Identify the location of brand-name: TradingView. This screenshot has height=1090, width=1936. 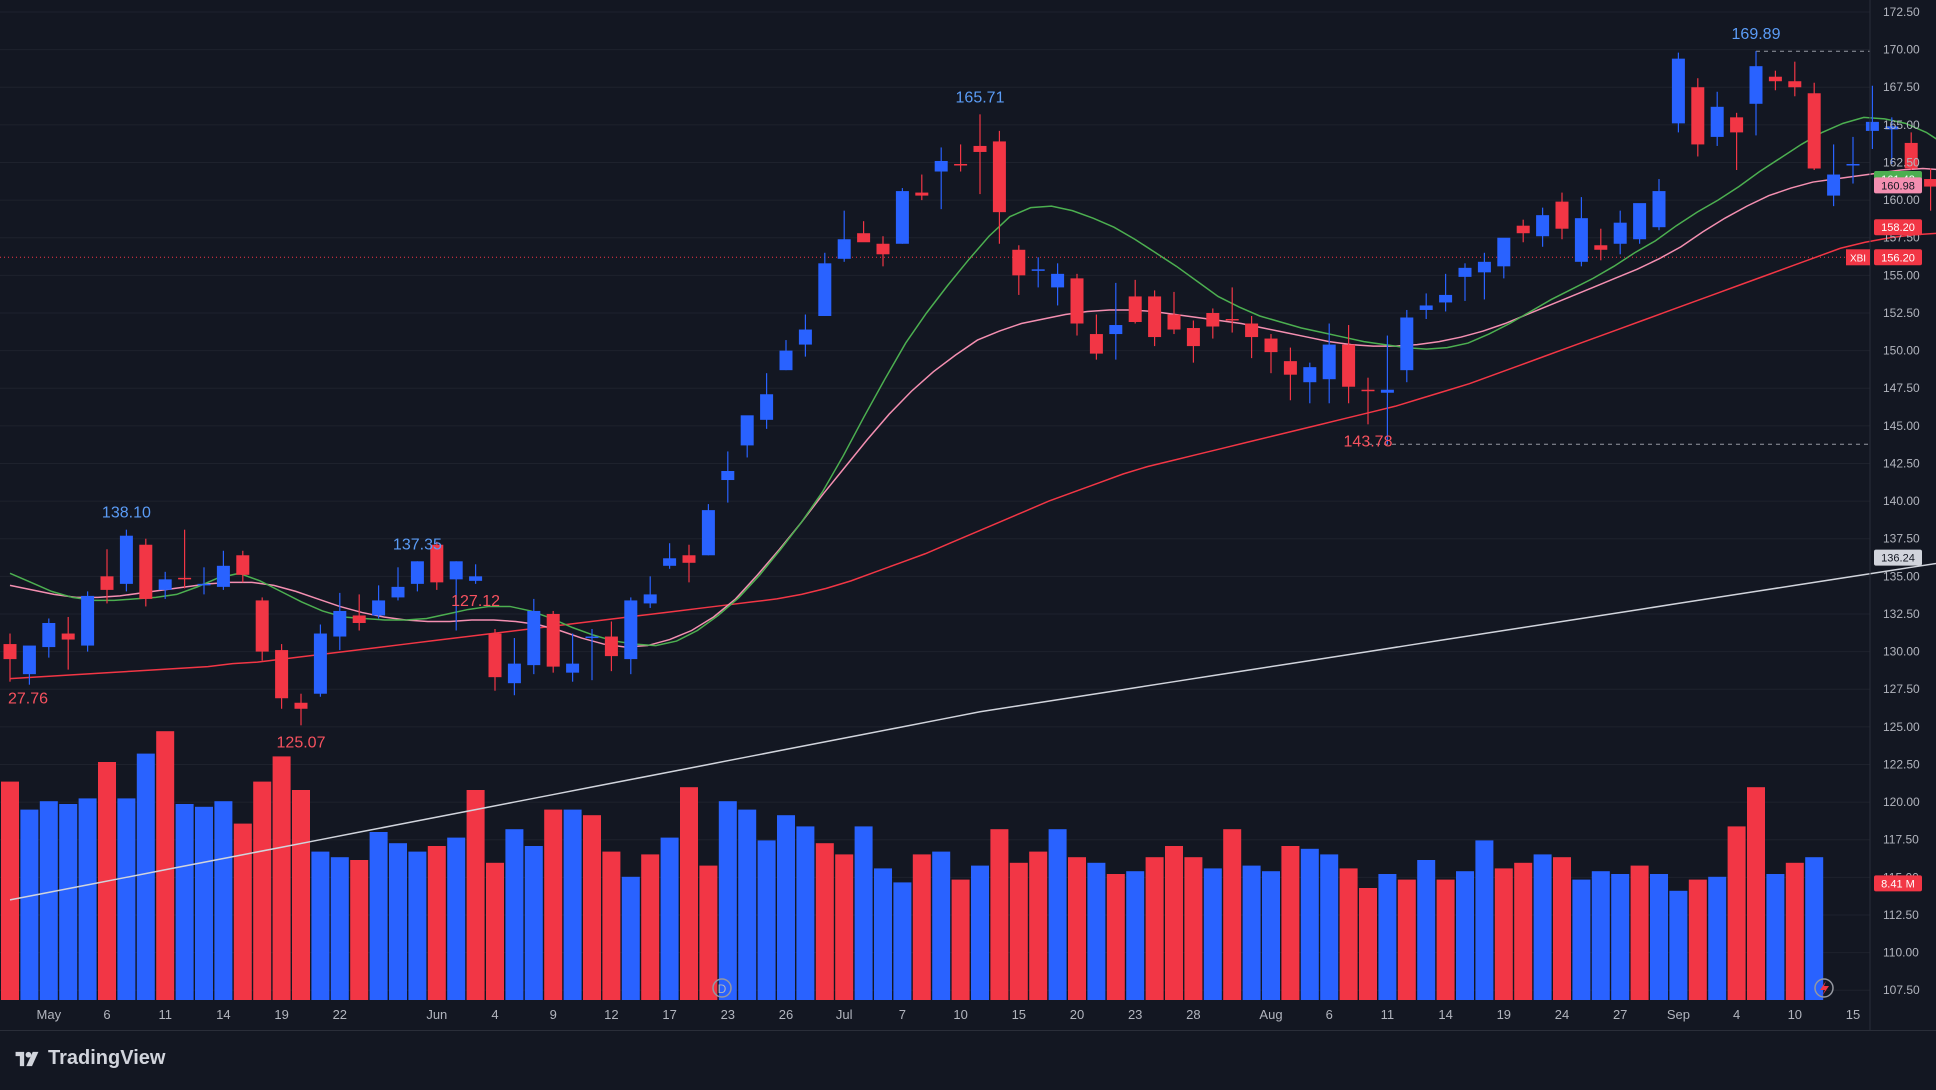
(106, 1058).